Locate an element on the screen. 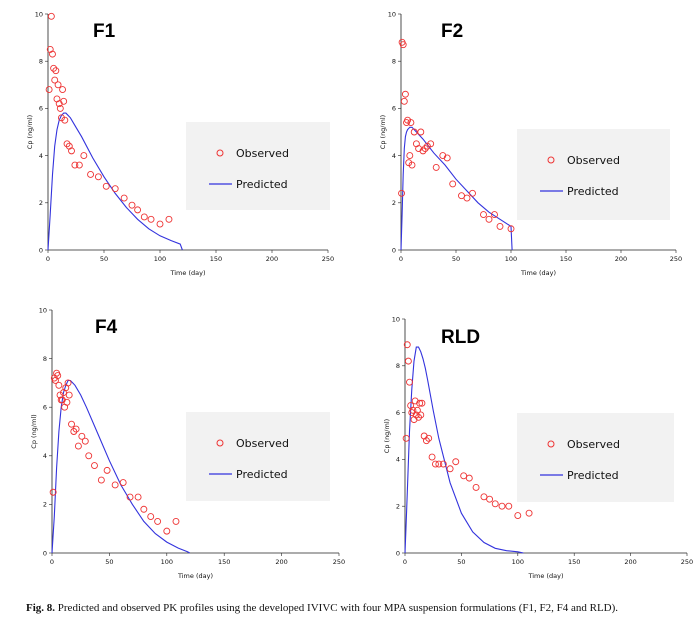  panel-title: RLD is located at coordinates (460, 337).